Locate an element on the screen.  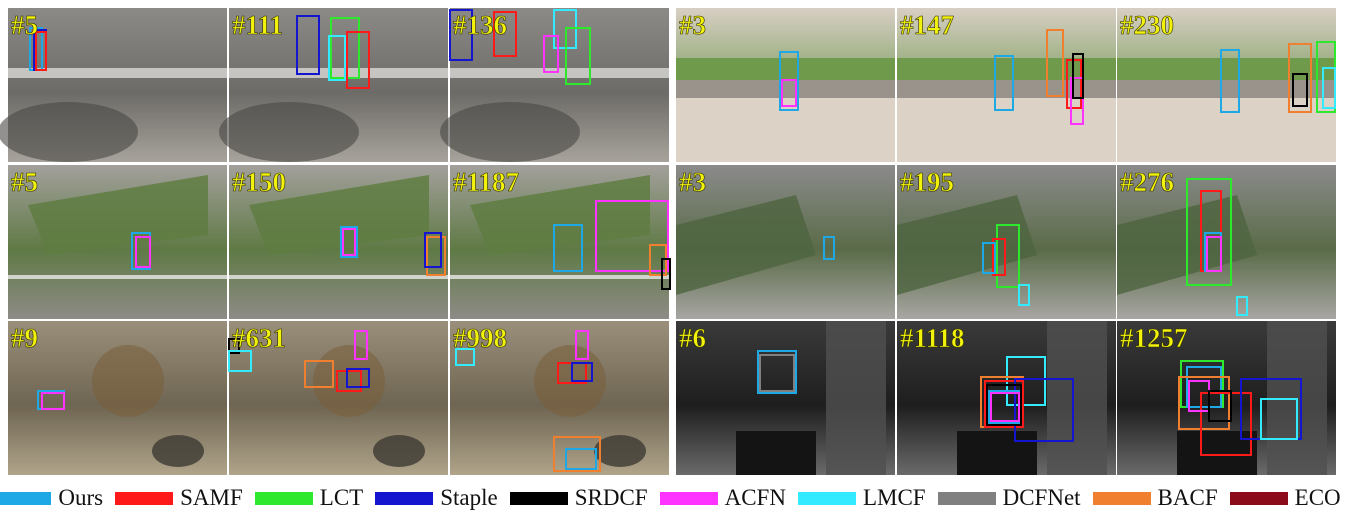
person-shirt is located at coordinates (1077, 398).